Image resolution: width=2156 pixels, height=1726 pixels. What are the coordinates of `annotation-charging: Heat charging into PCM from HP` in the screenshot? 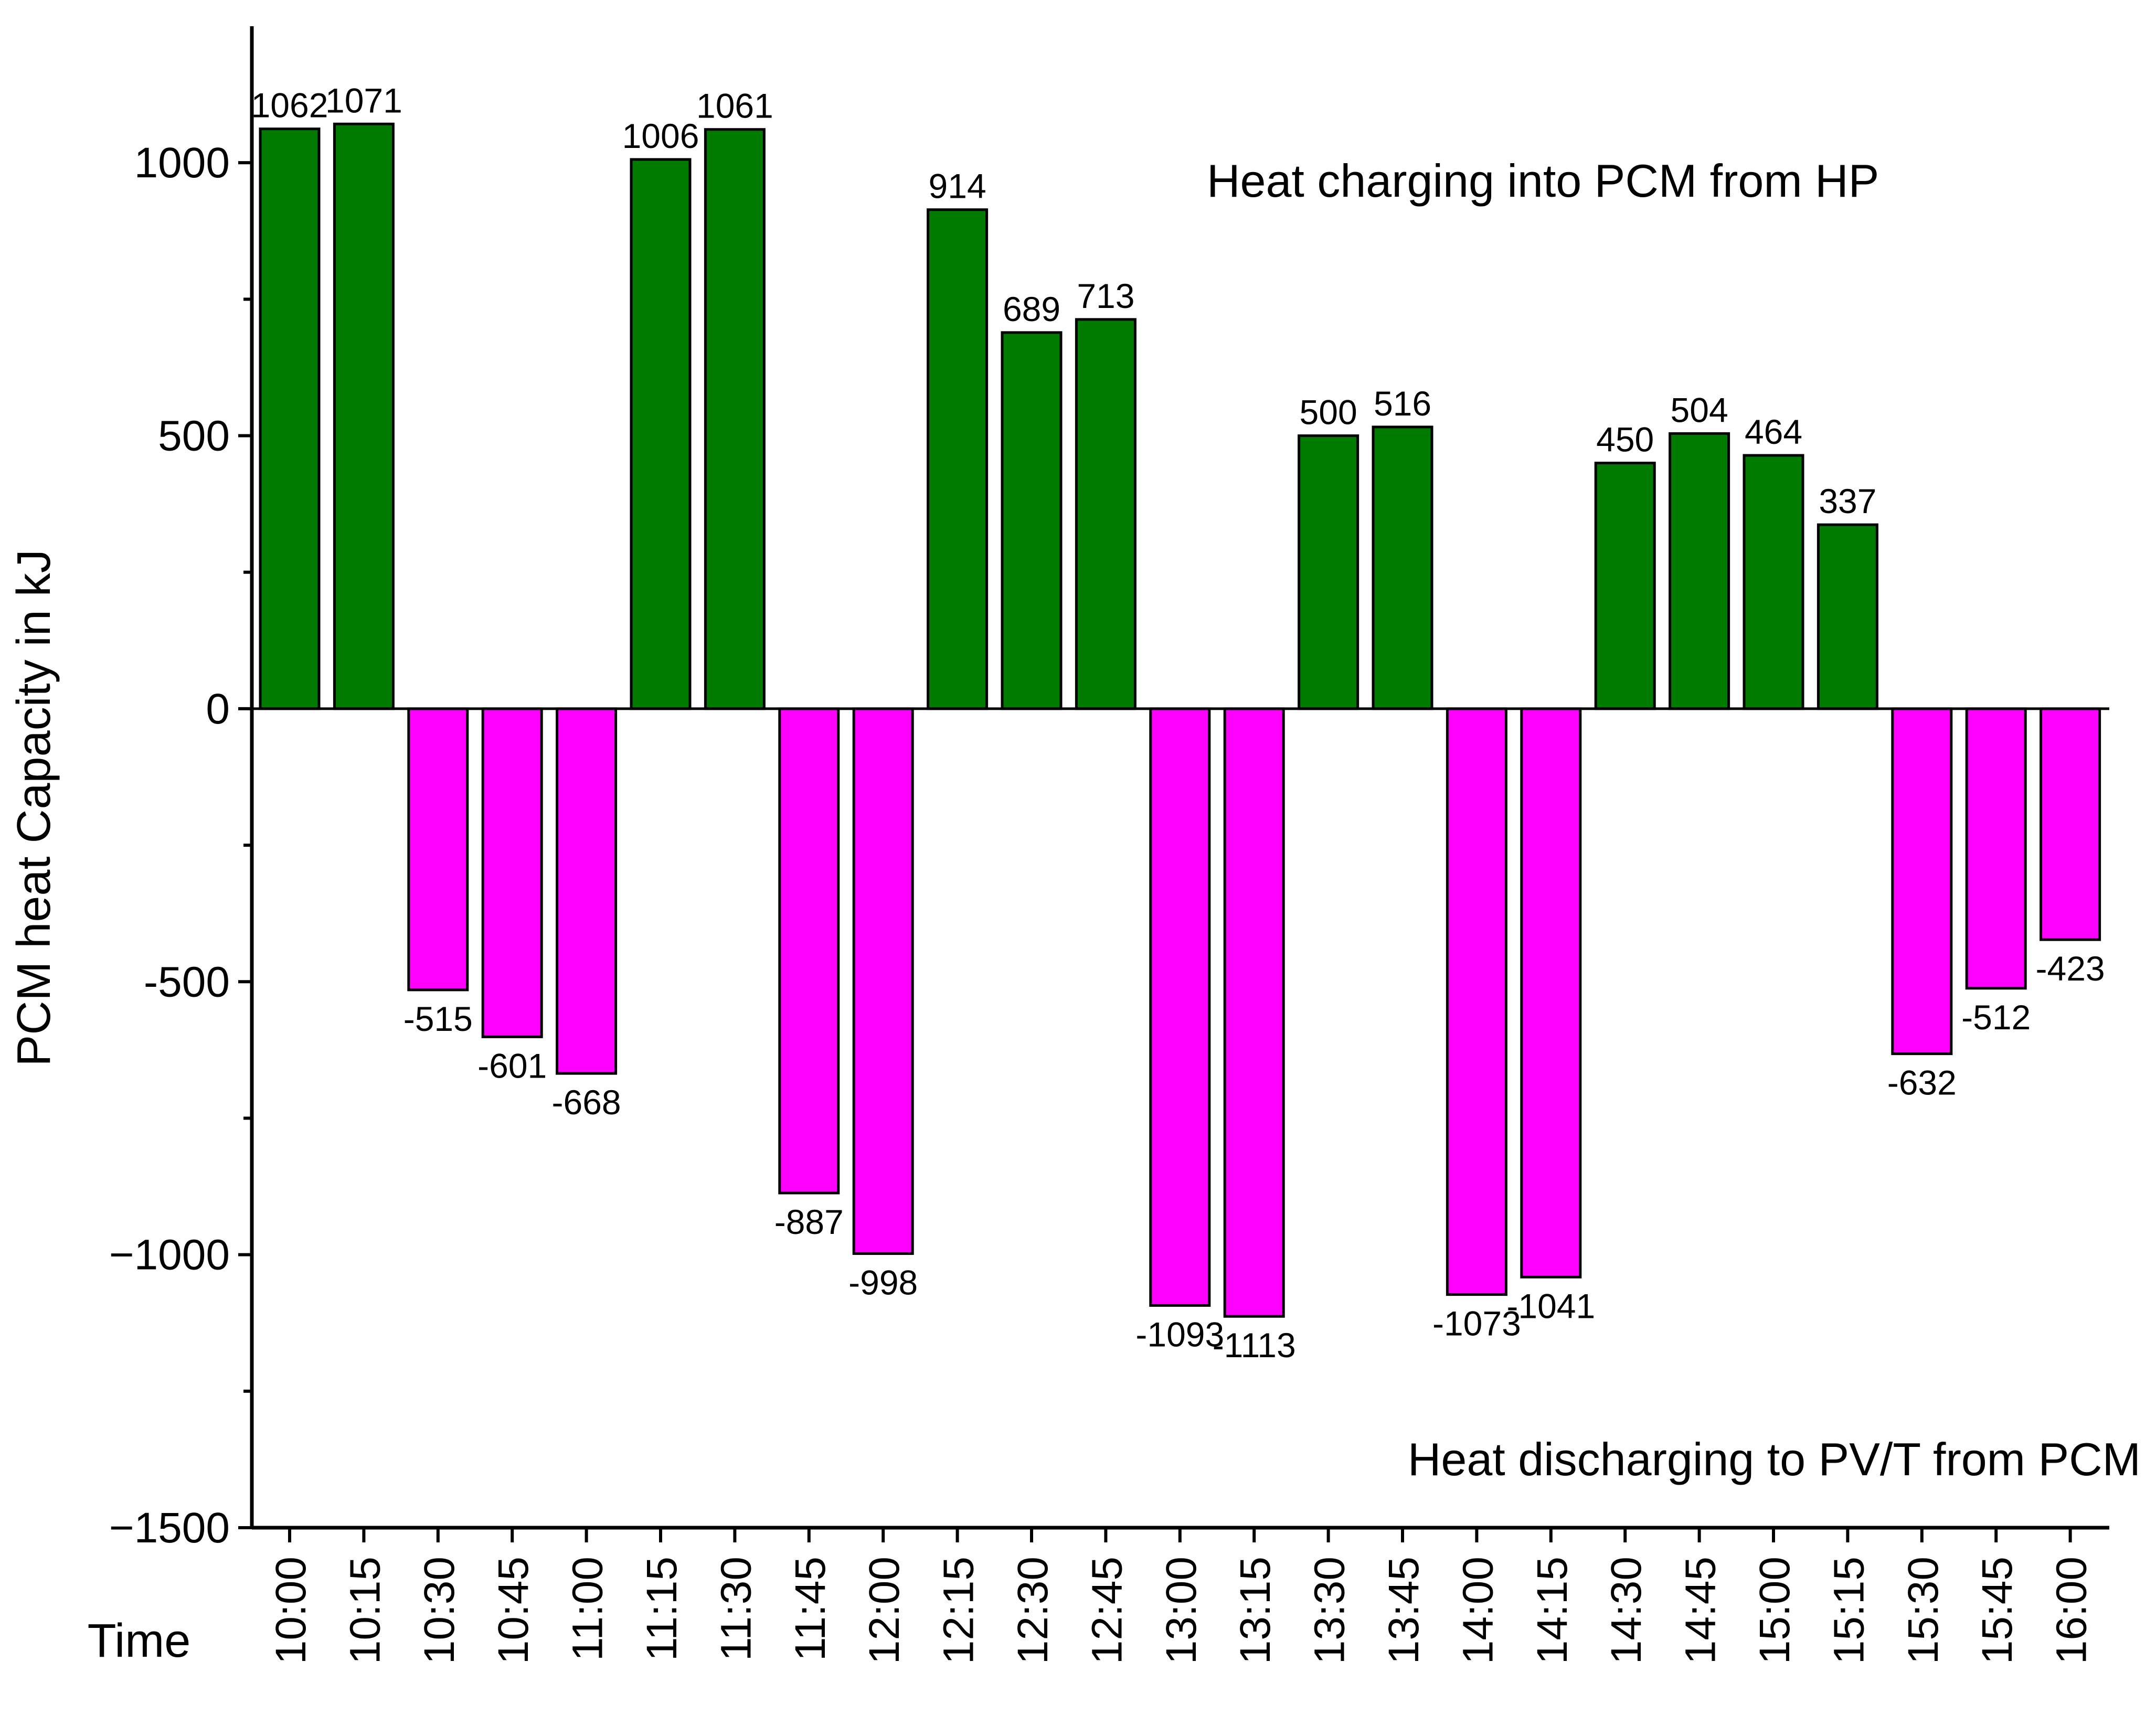 It's located at (1543, 181).